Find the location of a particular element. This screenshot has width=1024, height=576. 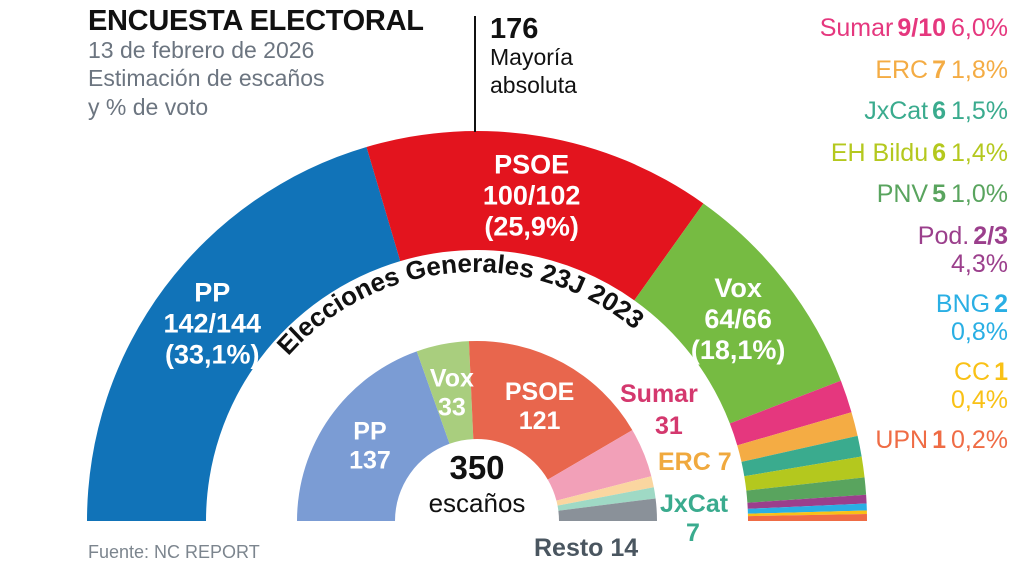

arc-segment-cc is located at coordinates (807, 513).